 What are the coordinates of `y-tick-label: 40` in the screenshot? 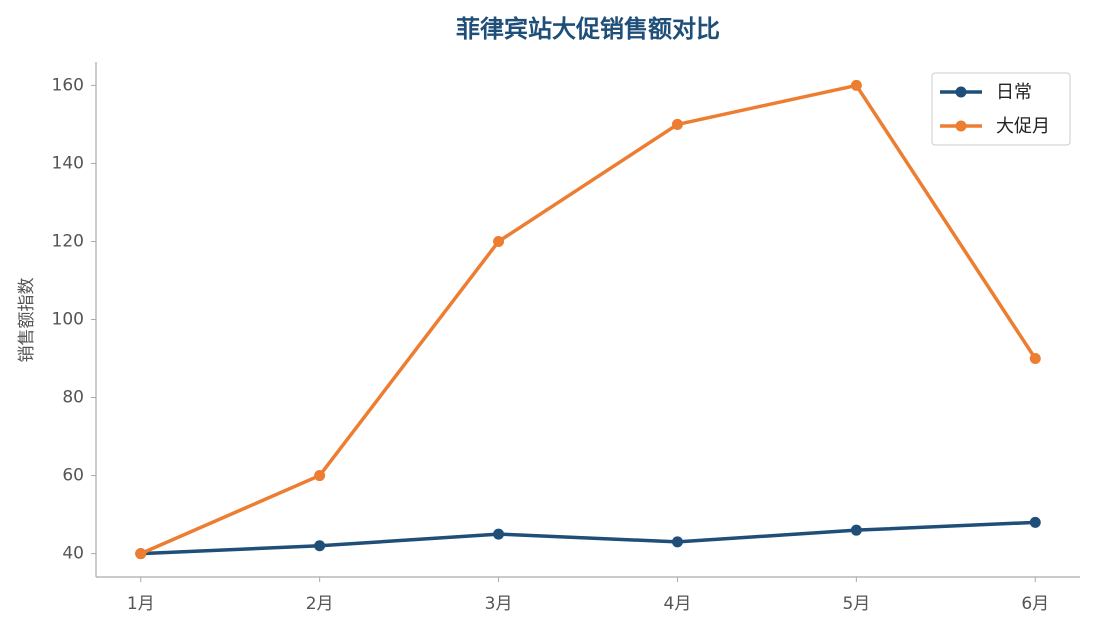 It's located at (73, 554).